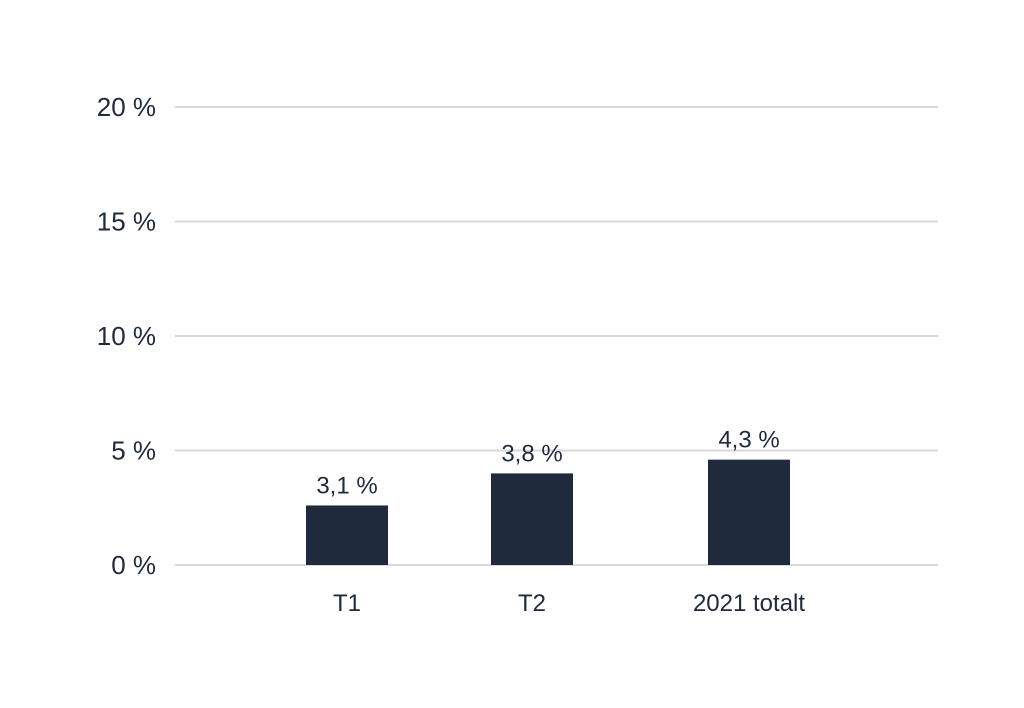 The height and width of the screenshot is (708, 1024). Describe the element at coordinates (346, 485) in the screenshot. I see `data-label: 3,1 %` at that location.